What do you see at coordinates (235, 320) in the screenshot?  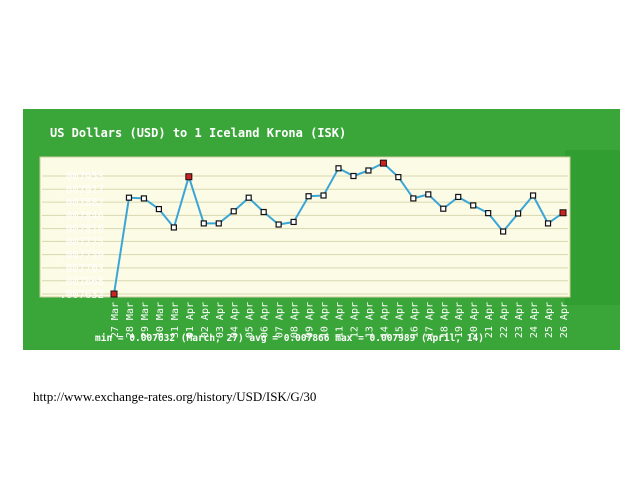 I see `x-tick-label: 04 Apr` at bounding box center [235, 320].